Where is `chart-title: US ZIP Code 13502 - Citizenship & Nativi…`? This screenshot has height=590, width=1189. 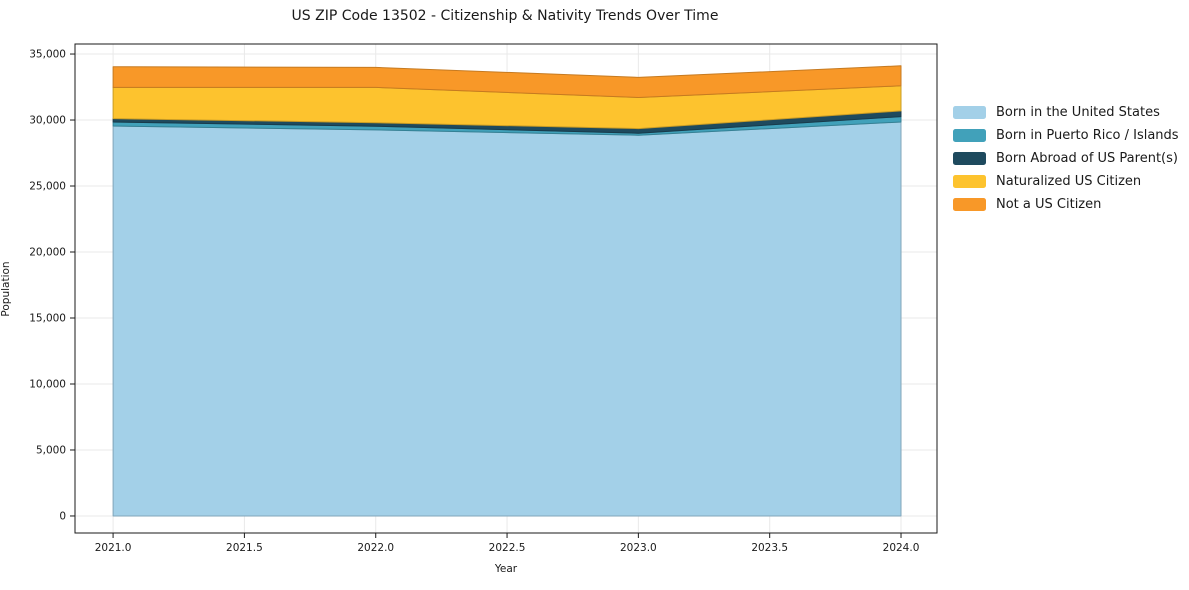 chart-title: US ZIP Code 13502 - Citizenship & Nativi… is located at coordinates (505, 16).